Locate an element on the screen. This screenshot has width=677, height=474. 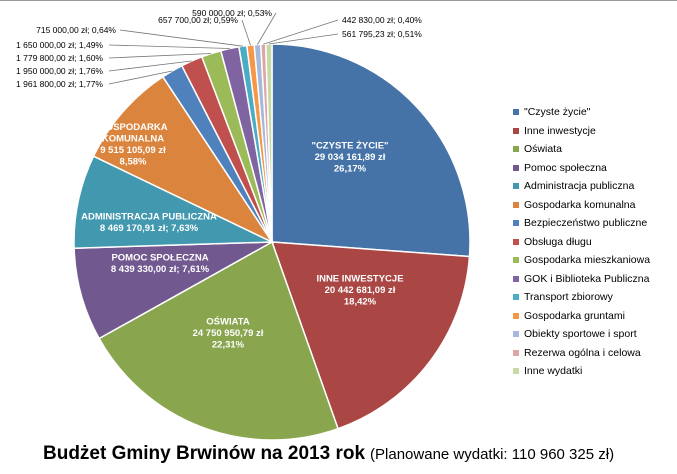
legend-item: Pomoc społeczna is located at coordinates (593, 168).